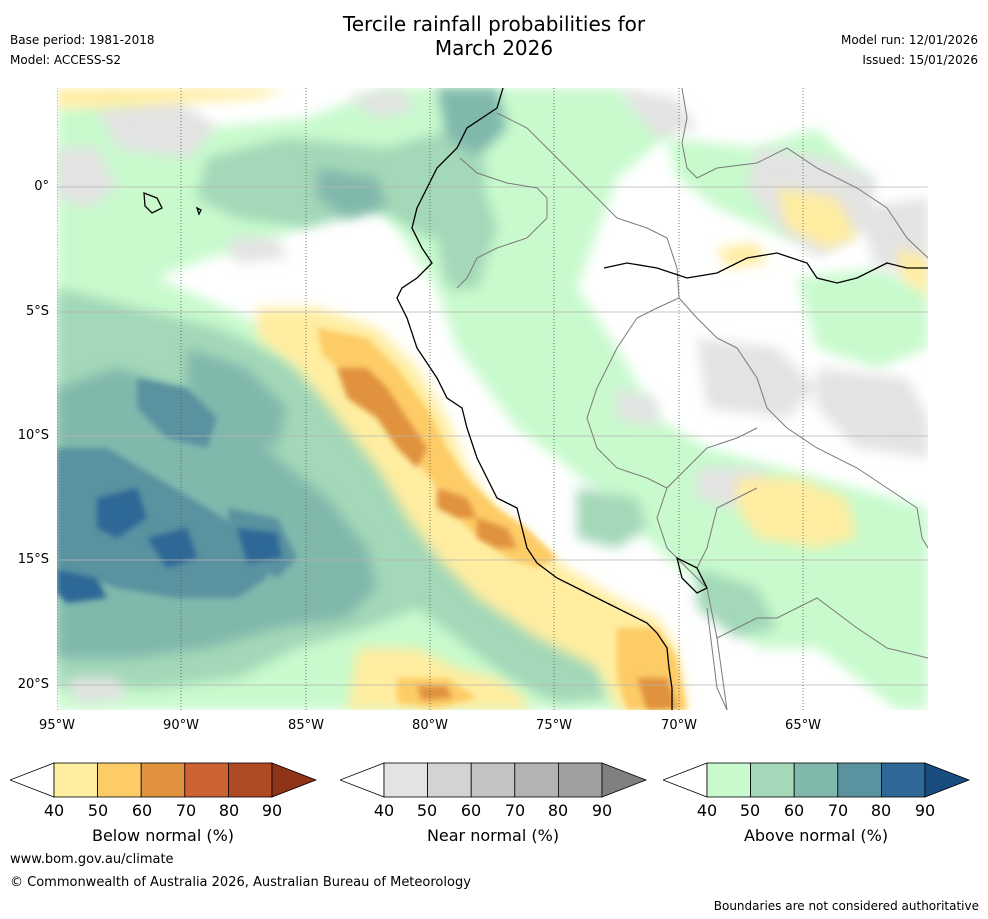  What do you see at coordinates (909, 50) in the screenshot?
I see `run-info: Model run: 12/01/2026 Issued: 15/01/2026` at bounding box center [909, 50].